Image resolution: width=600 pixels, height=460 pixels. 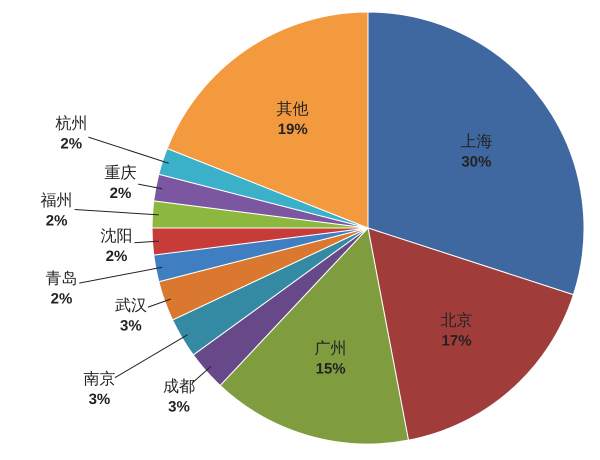 What do you see at coordinates (476, 161) in the screenshot?
I see `data-label: 30%` at bounding box center [476, 161].